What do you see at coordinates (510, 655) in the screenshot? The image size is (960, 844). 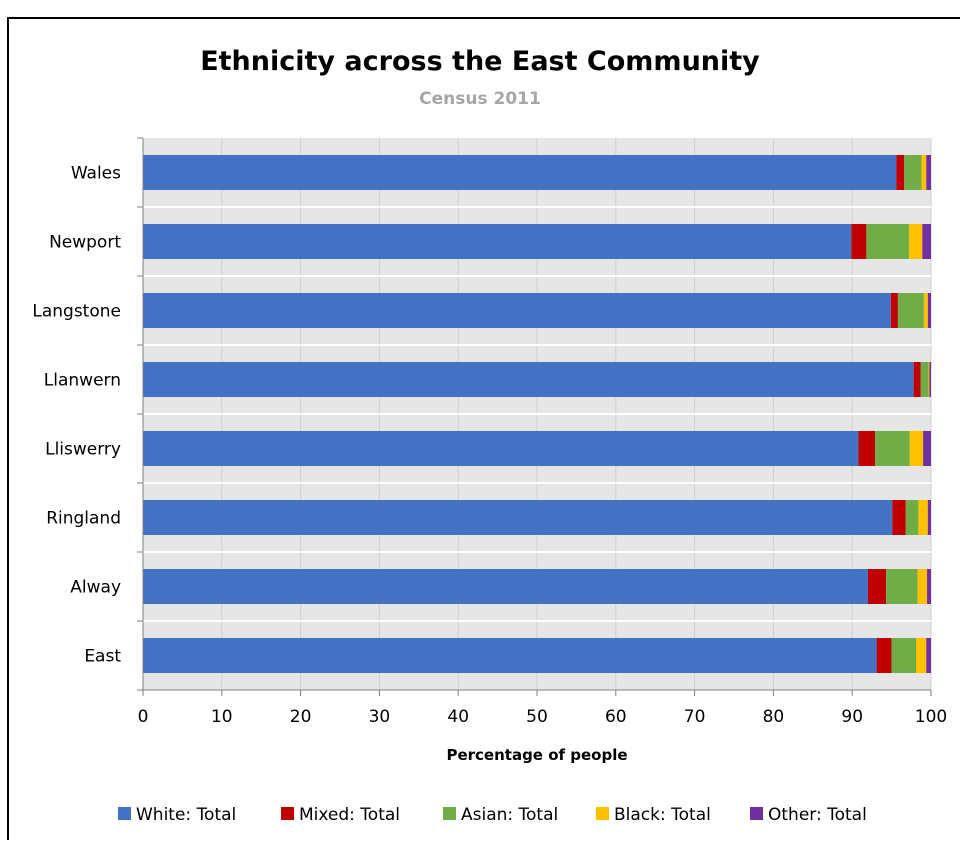 I see `bar-east-white` at bounding box center [510, 655].